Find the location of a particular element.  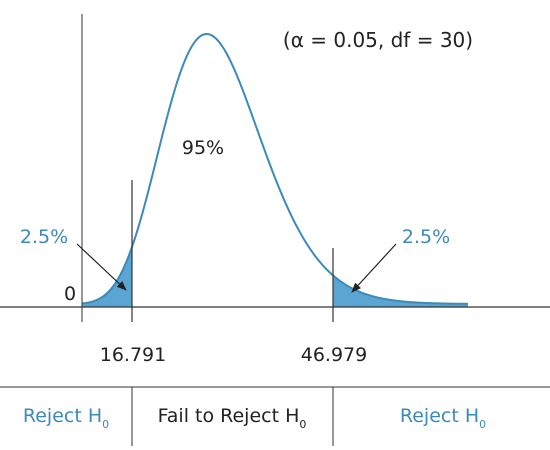

parameters-label: (α = 0.05, df = 30) is located at coordinates (378, 40).